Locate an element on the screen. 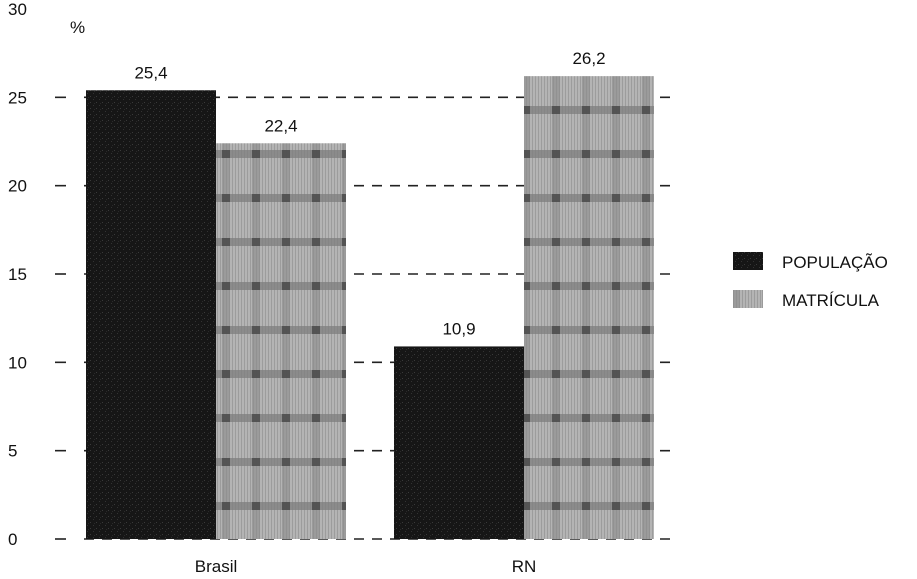  legend-swatch-matricula is located at coordinates (748, 299).